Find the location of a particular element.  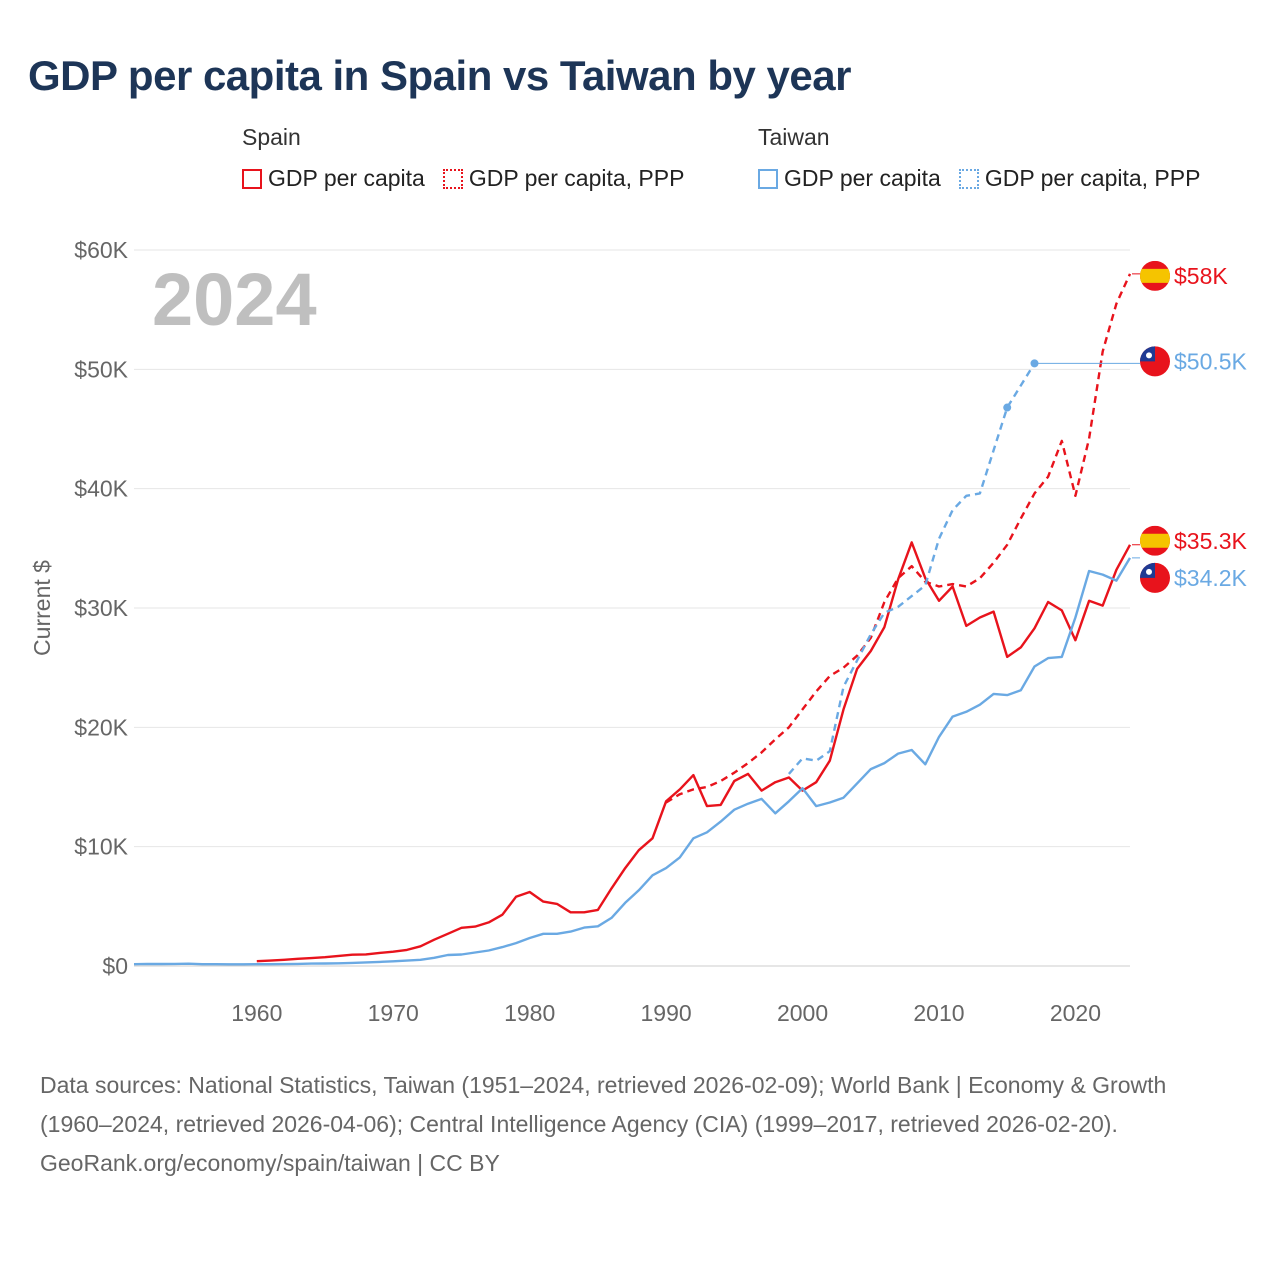

y-tick-label: $10K is located at coordinates (101, 847).